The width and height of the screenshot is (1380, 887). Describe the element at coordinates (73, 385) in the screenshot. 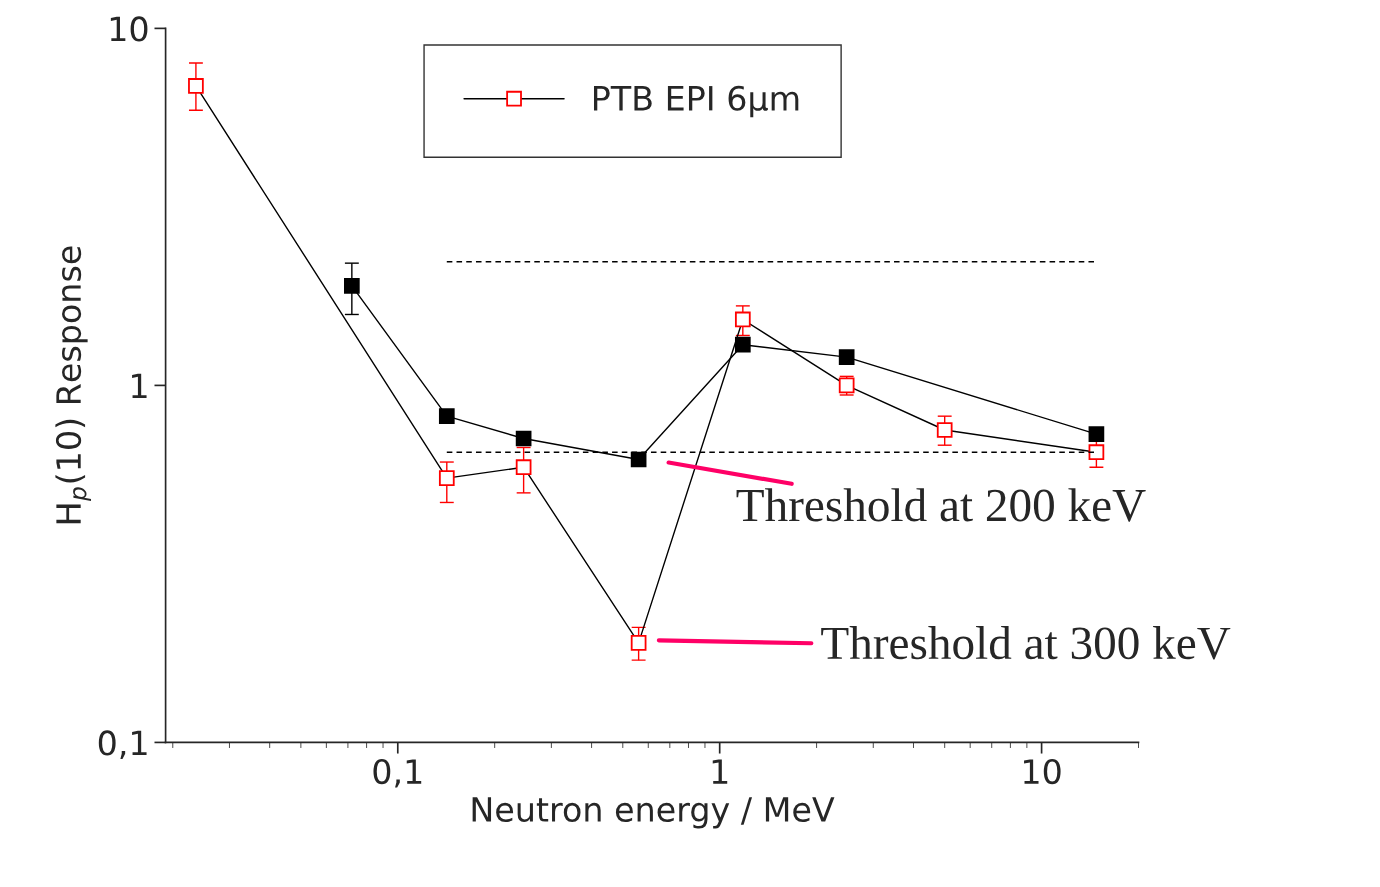

I see `y-axis-title: H$_{p}$(10) Response` at that location.